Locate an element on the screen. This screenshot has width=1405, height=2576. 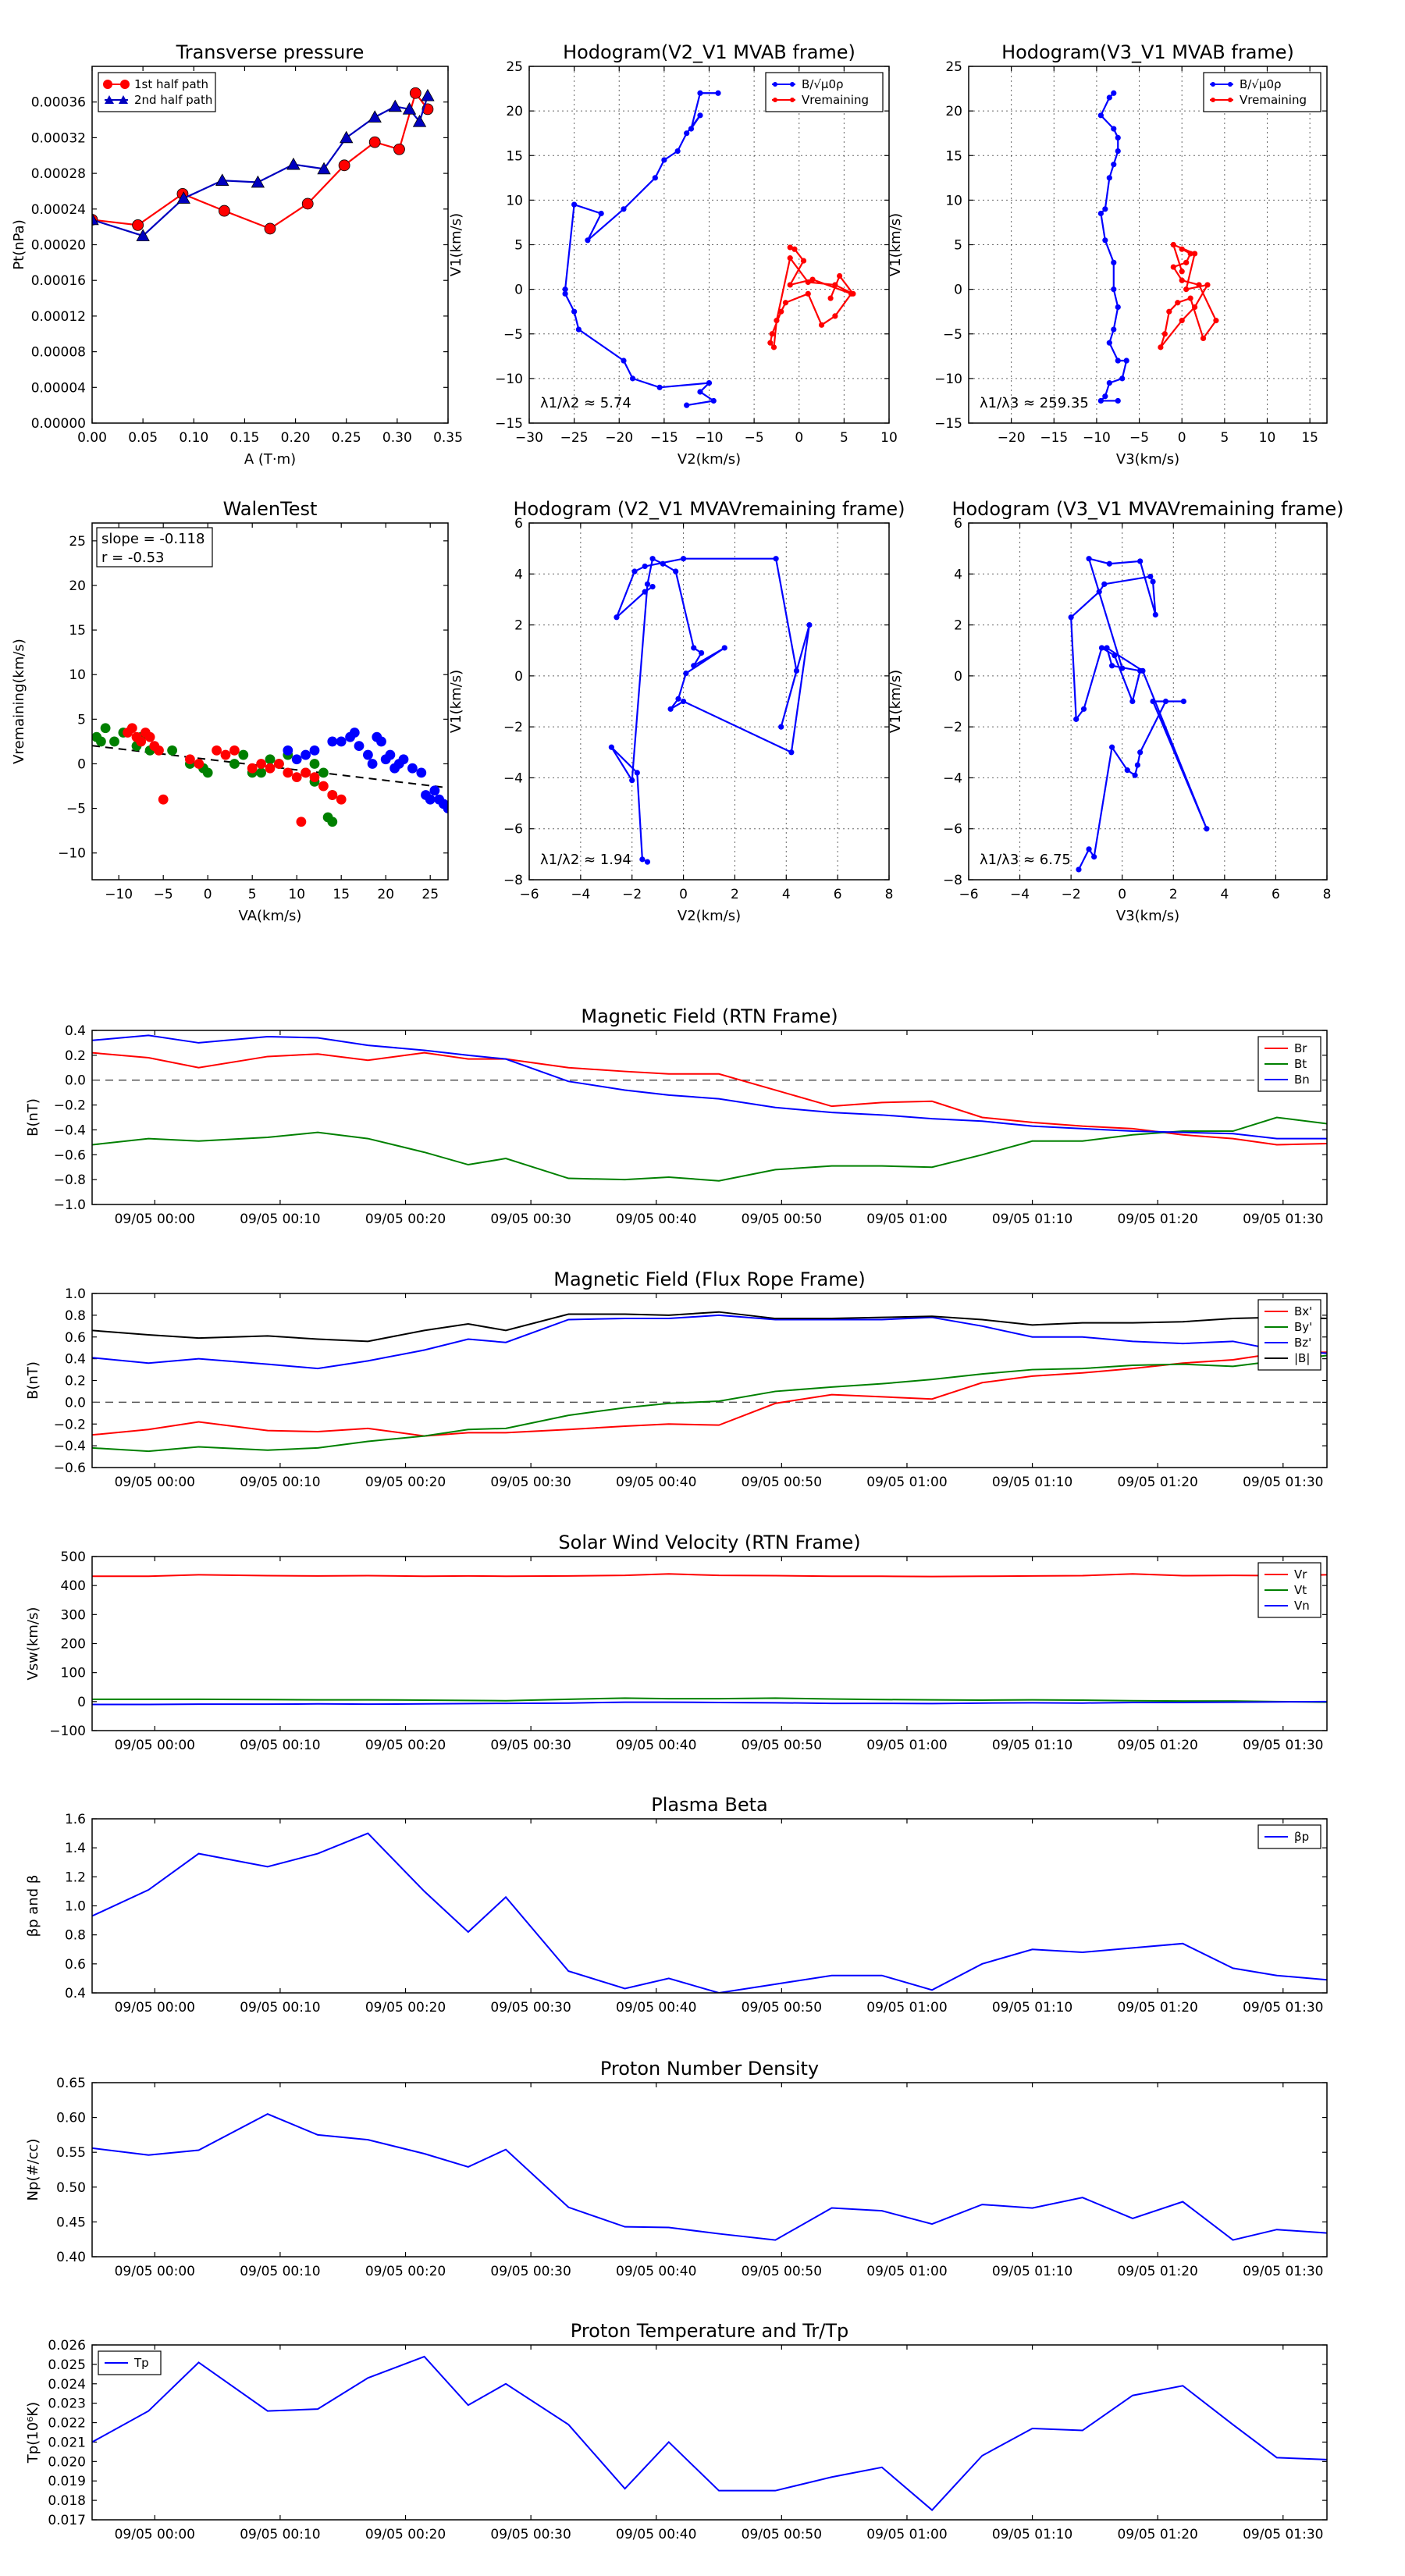
y-tick-label: 500 is located at coordinates (73, 1557).